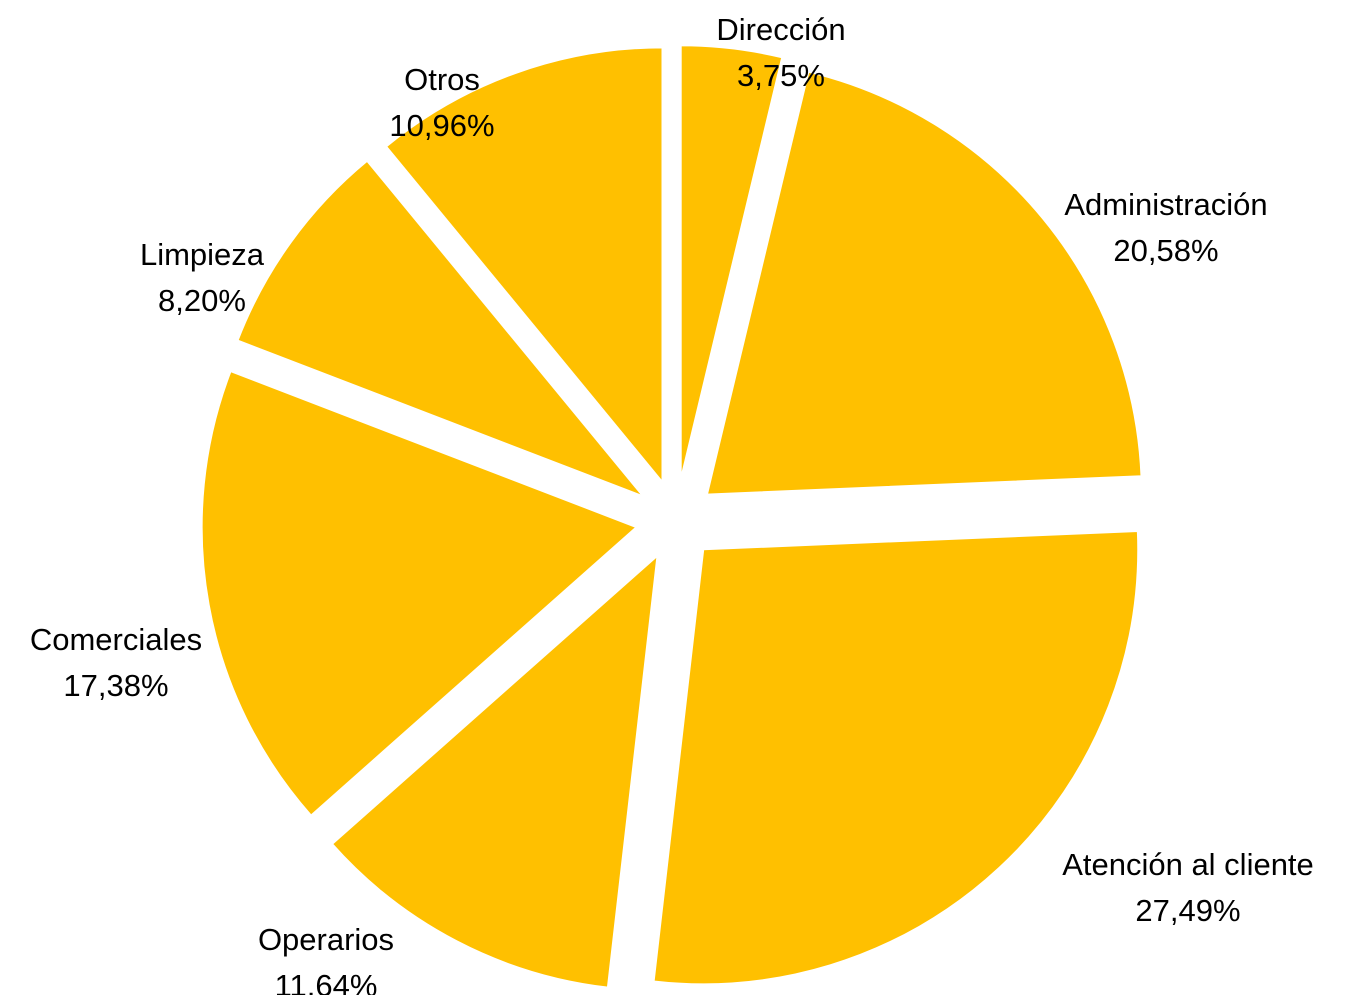  I want to click on pie-slice-operarios, so click(494, 770).